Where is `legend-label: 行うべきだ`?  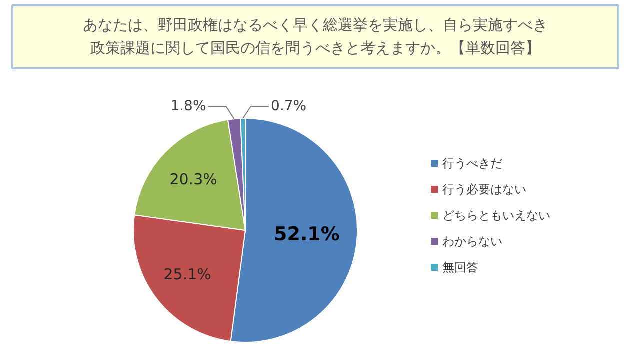
legend-label: 行うべきだ is located at coordinates (472, 163).